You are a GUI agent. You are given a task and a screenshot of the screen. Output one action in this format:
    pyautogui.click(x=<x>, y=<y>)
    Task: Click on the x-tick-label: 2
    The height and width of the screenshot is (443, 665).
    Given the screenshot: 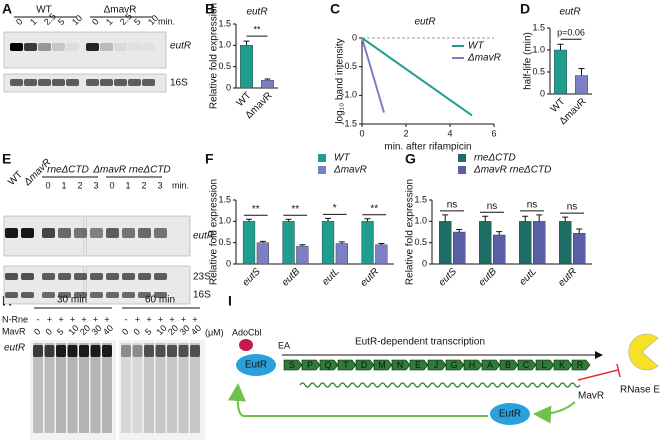 What is the action you would take?
    pyautogui.click(x=405, y=133)
    